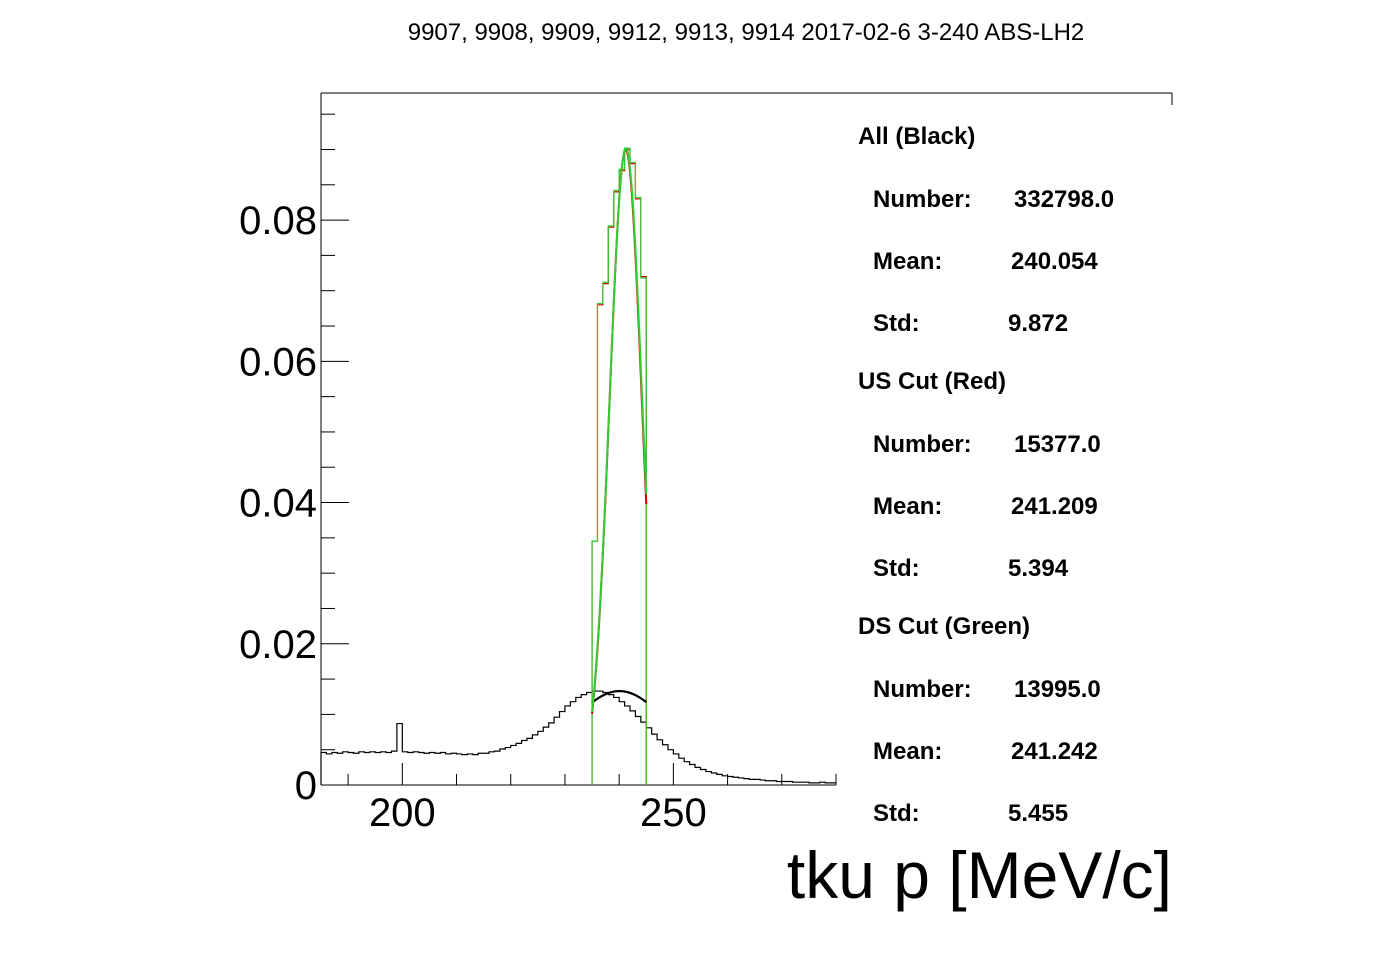 Image resolution: width=1396 pixels, height=972 pixels. Describe the element at coordinates (278, 221) in the screenshot. I see `y-tick-label: 0.08` at that location.